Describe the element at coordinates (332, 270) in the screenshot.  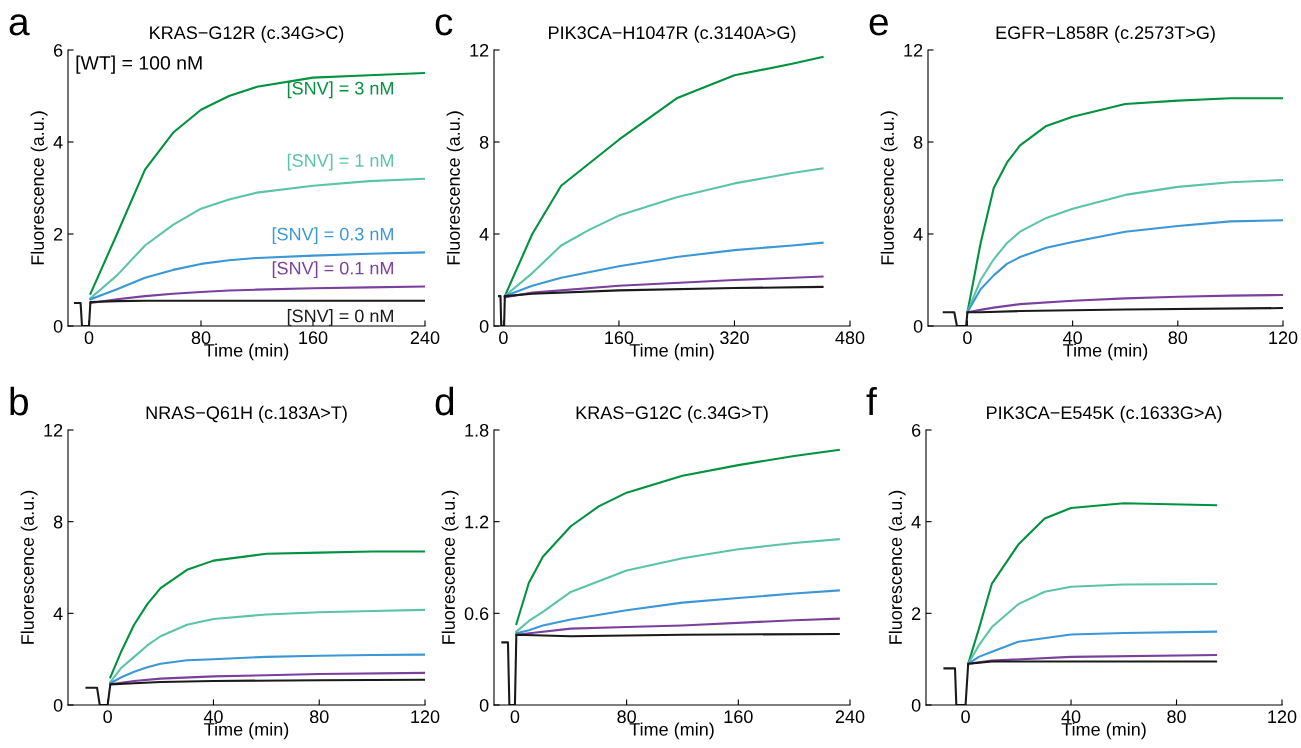
I see `series-label: [SNV] = 0.1 nM` at that location.